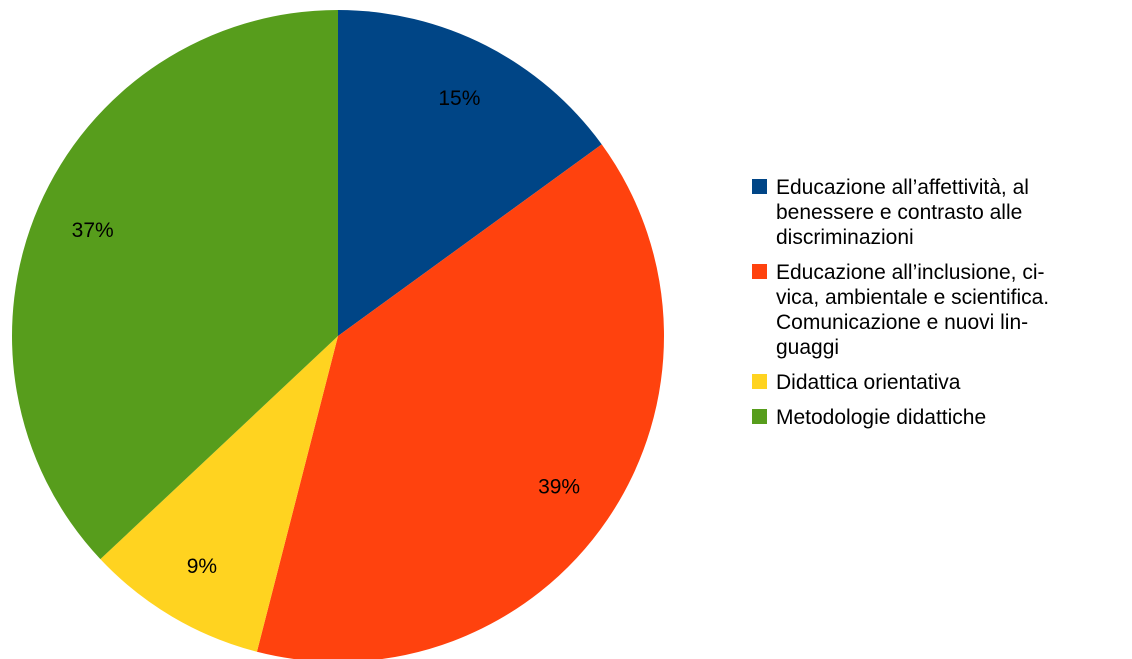 The image size is (1132, 659). I want to click on pie-data-label-1: 15%, so click(459, 98).